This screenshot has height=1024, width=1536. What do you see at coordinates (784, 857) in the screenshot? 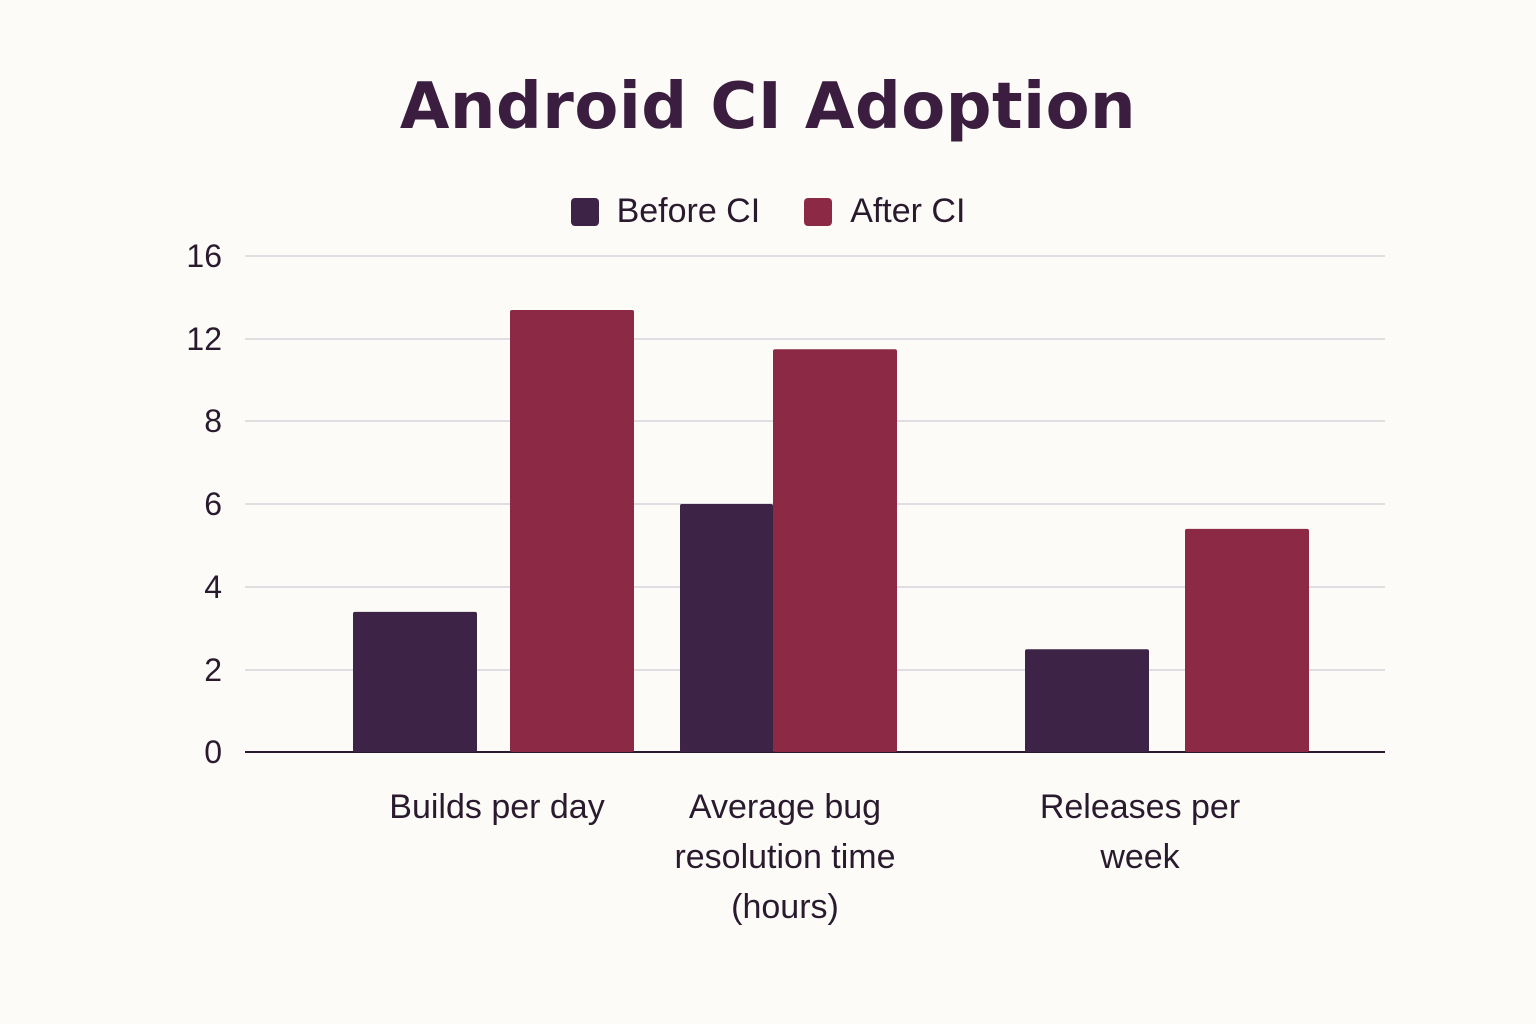
I see `category-label: resolution time` at bounding box center [784, 857].